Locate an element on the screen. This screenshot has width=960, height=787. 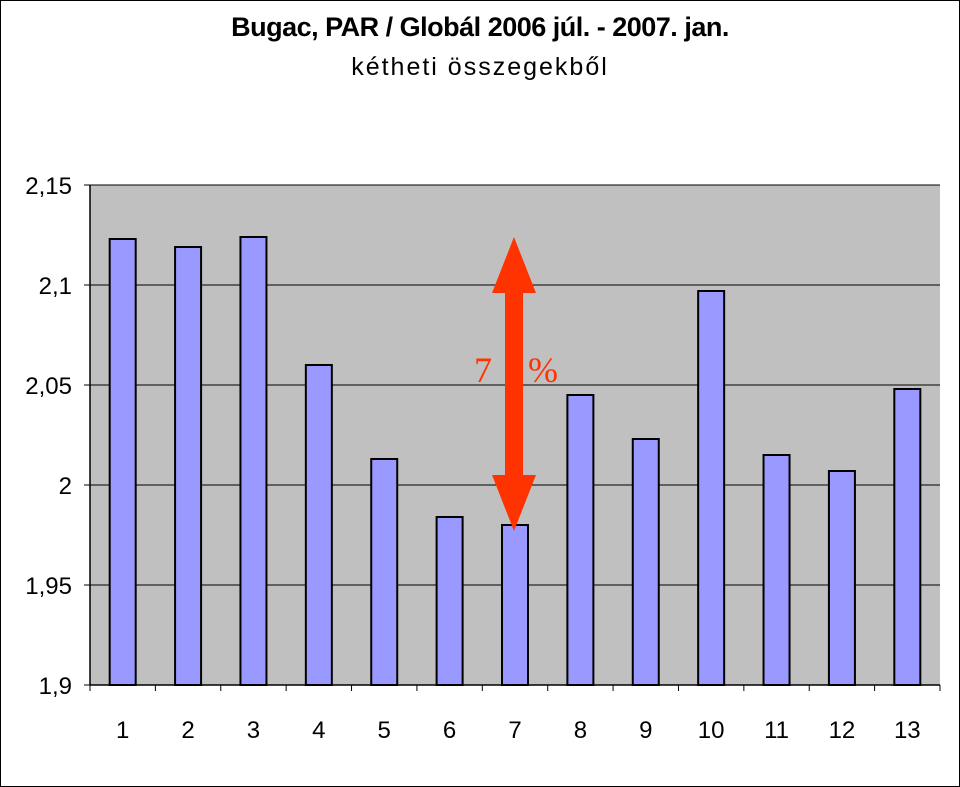
x-tick-label: 3 is located at coordinates (253, 730).